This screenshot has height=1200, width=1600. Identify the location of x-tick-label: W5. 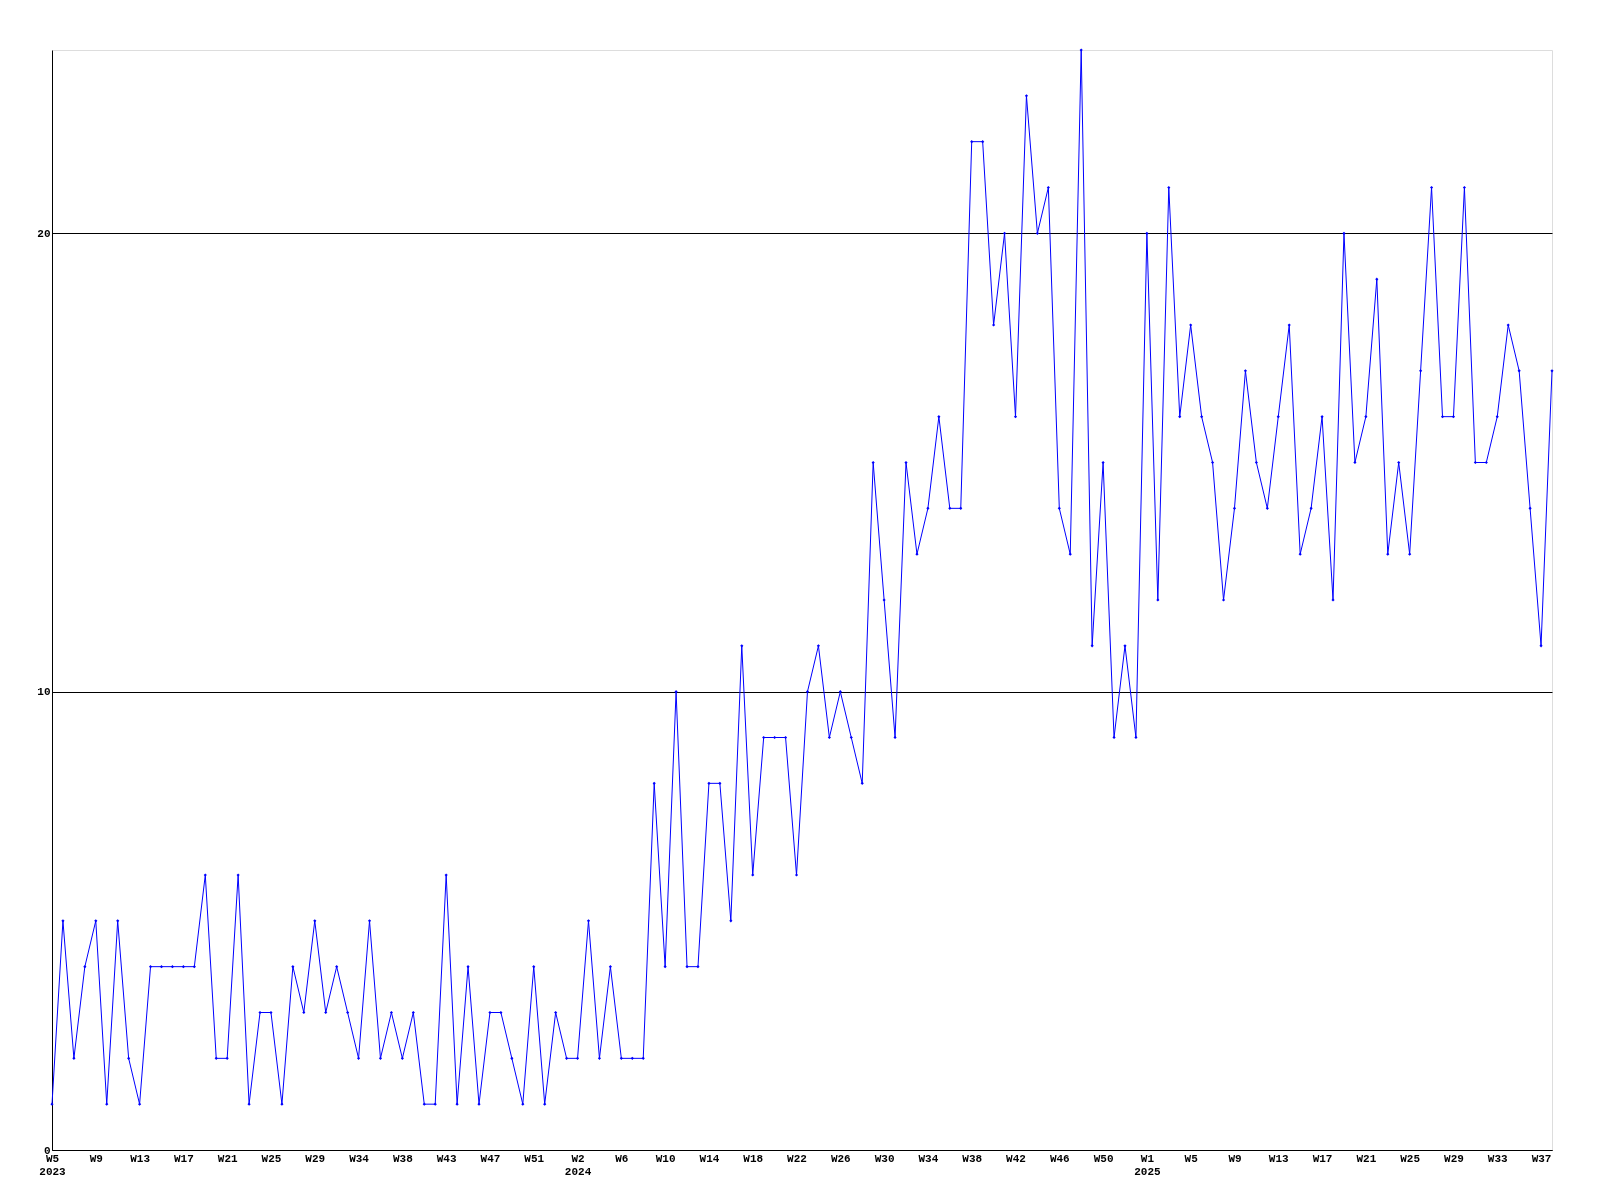
(1191, 1158).